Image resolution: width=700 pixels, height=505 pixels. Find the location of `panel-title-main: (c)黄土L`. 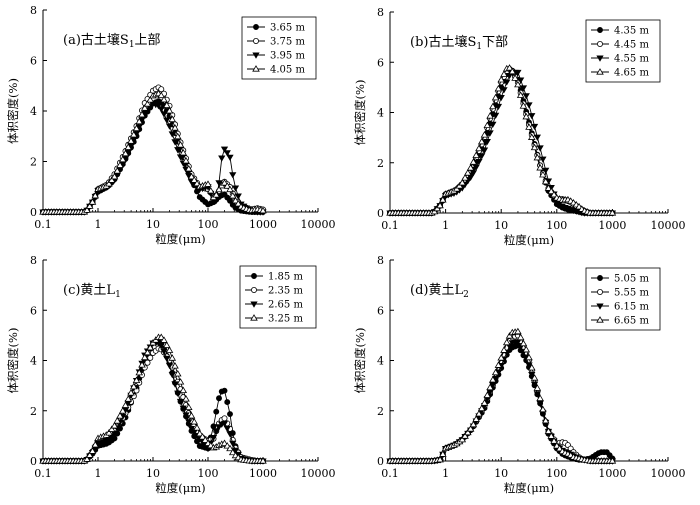

panel-title-main: (c)黄土L is located at coordinates (89, 290).